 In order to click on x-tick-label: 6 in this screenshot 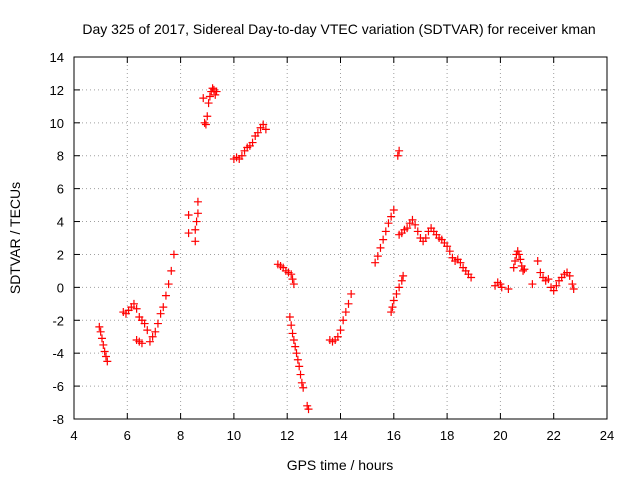, I will do `click(127, 435)`.